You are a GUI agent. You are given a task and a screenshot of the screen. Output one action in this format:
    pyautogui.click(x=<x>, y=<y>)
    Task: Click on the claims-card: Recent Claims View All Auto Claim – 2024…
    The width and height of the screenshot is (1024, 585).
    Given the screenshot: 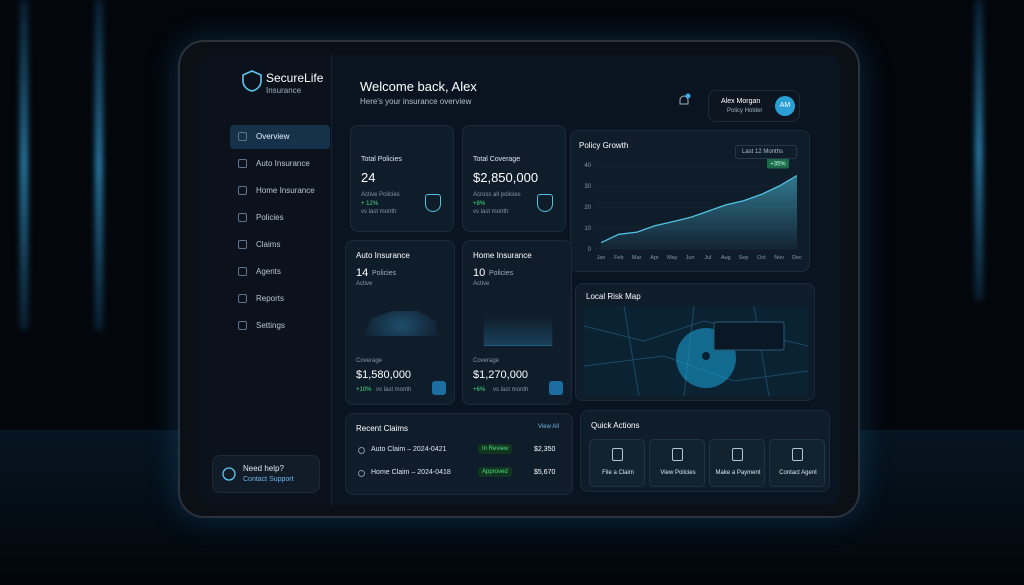 What is the action you would take?
    pyautogui.click(x=459, y=454)
    